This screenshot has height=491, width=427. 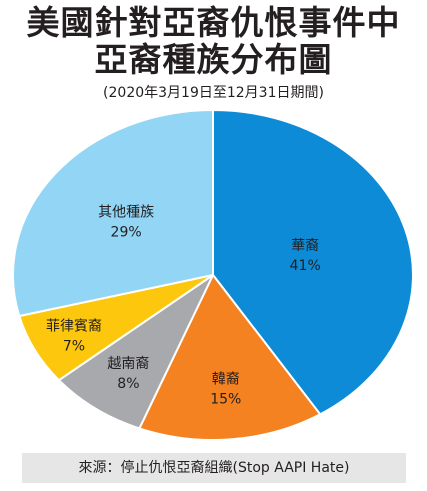 What do you see at coordinates (128, 363) in the screenshot?
I see `slice-label-3: 越南裔` at bounding box center [128, 363].